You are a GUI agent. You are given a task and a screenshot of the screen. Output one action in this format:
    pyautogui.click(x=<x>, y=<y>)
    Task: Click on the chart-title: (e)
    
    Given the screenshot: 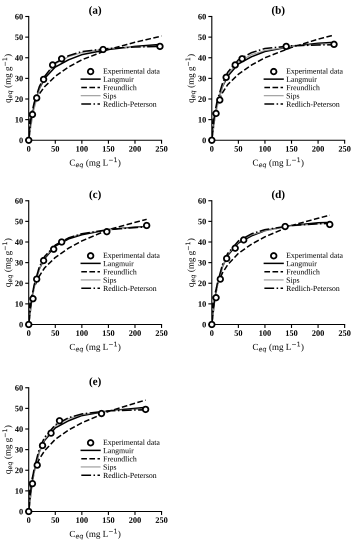 What is the action you would take?
    pyautogui.click(x=95, y=382)
    